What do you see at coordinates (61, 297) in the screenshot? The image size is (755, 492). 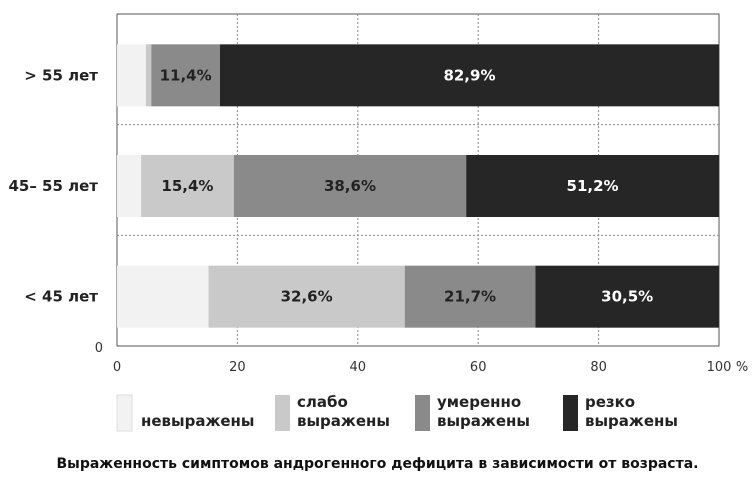 I see `category-label-45-лет: < 45 лет` at bounding box center [61, 297].